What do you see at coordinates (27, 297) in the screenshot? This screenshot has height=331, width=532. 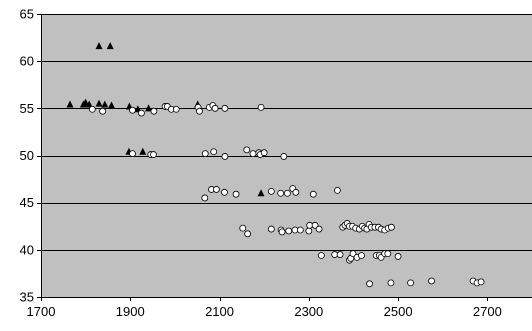 I see `y-tick-label: 35` at bounding box center [27, 297].